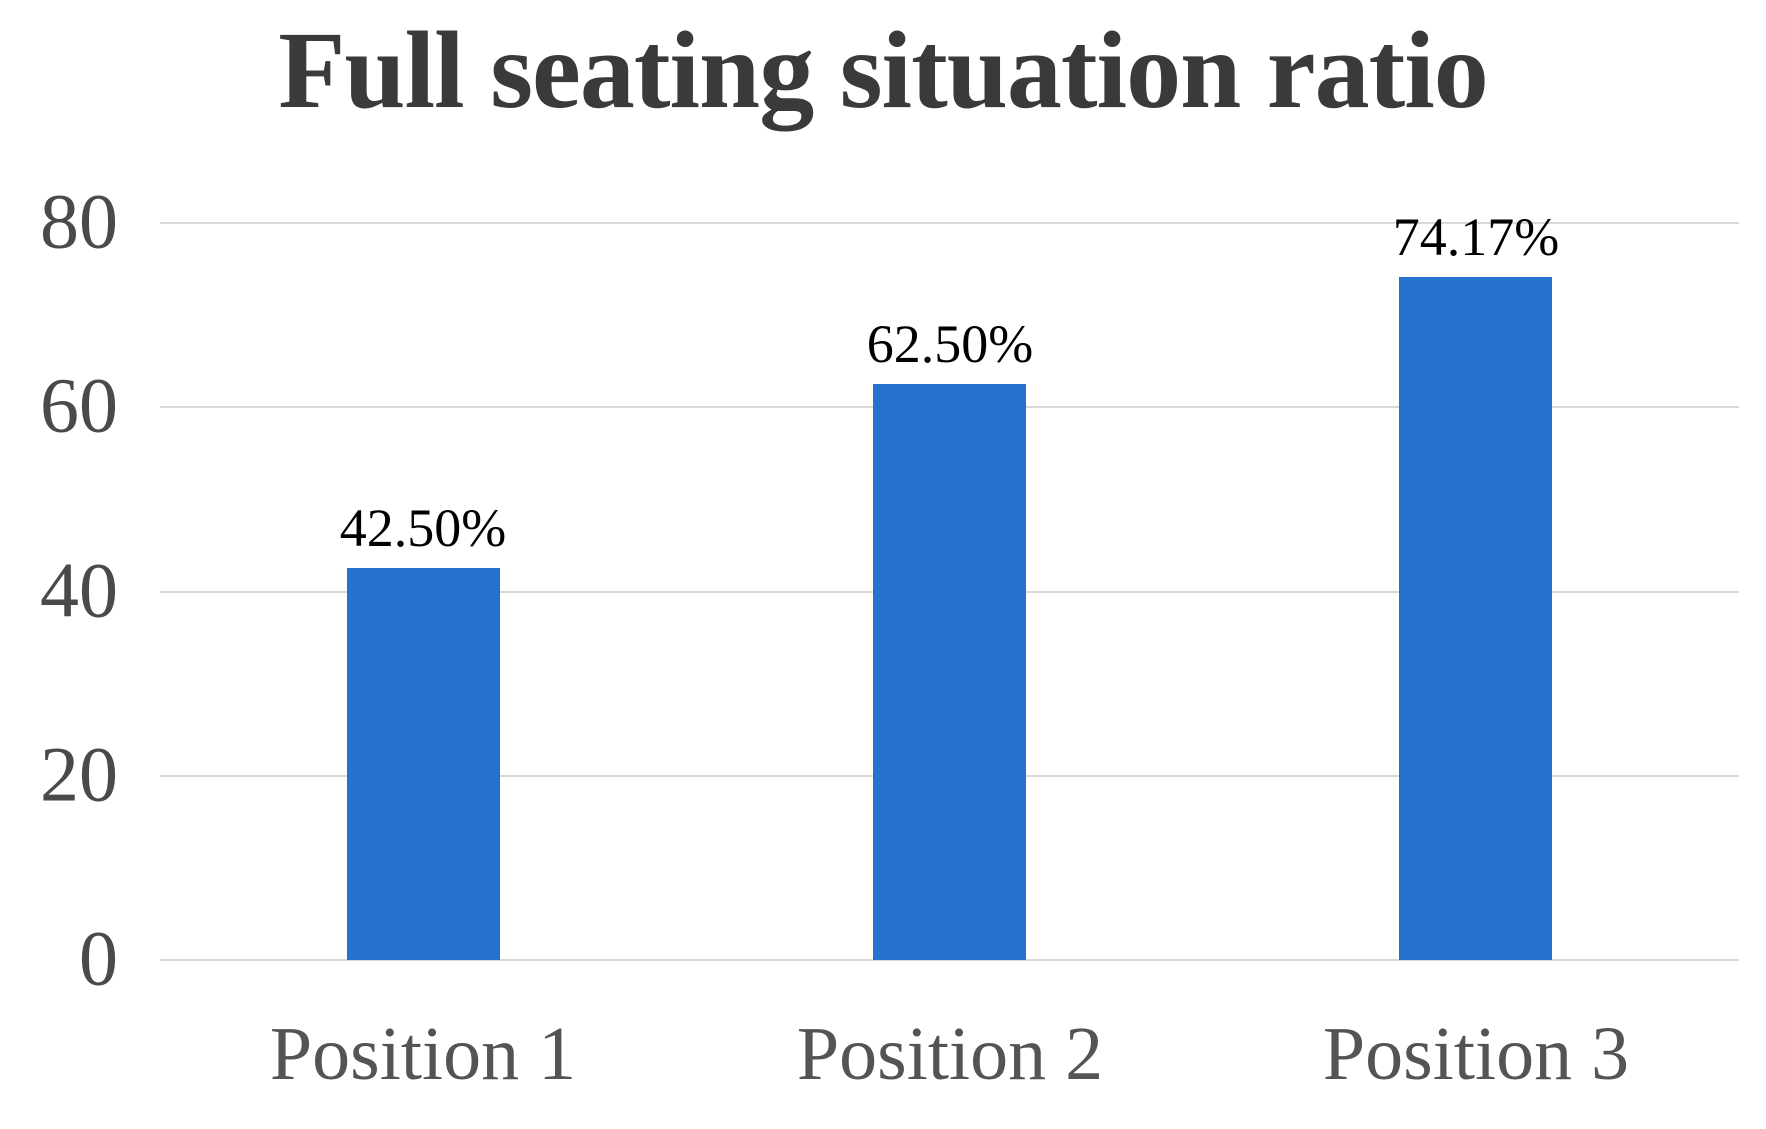 Image resolution: width=1766 pixels, height=1129 pixels. Describe the element at coordinates (423, 528) in the screenshot. I see `bar-value-label: 42.50%` at that location.